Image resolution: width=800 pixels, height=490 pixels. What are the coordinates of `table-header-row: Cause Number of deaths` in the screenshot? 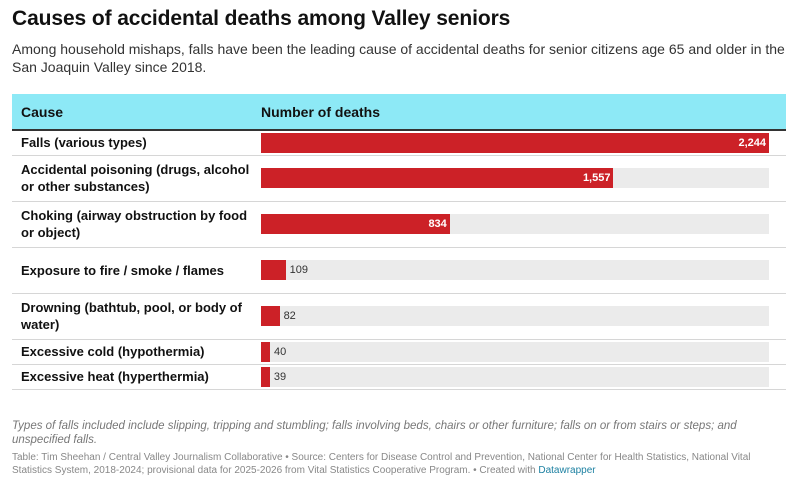 It's located at (399, 112).